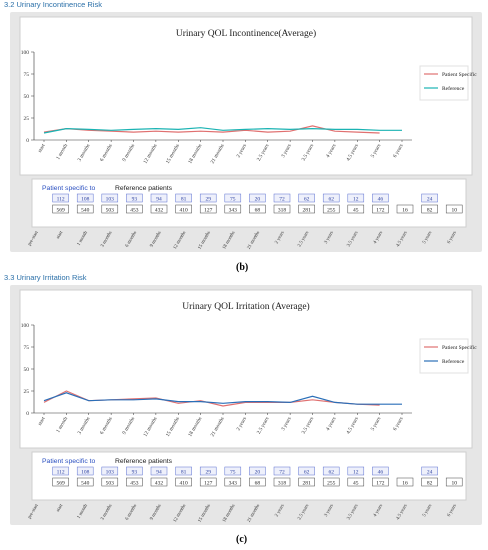 The width and height of the screenshot is (488, 550). Describe the element at coordinates (331, 483) in the screenshot. I see `reference-count: 255` at that location.